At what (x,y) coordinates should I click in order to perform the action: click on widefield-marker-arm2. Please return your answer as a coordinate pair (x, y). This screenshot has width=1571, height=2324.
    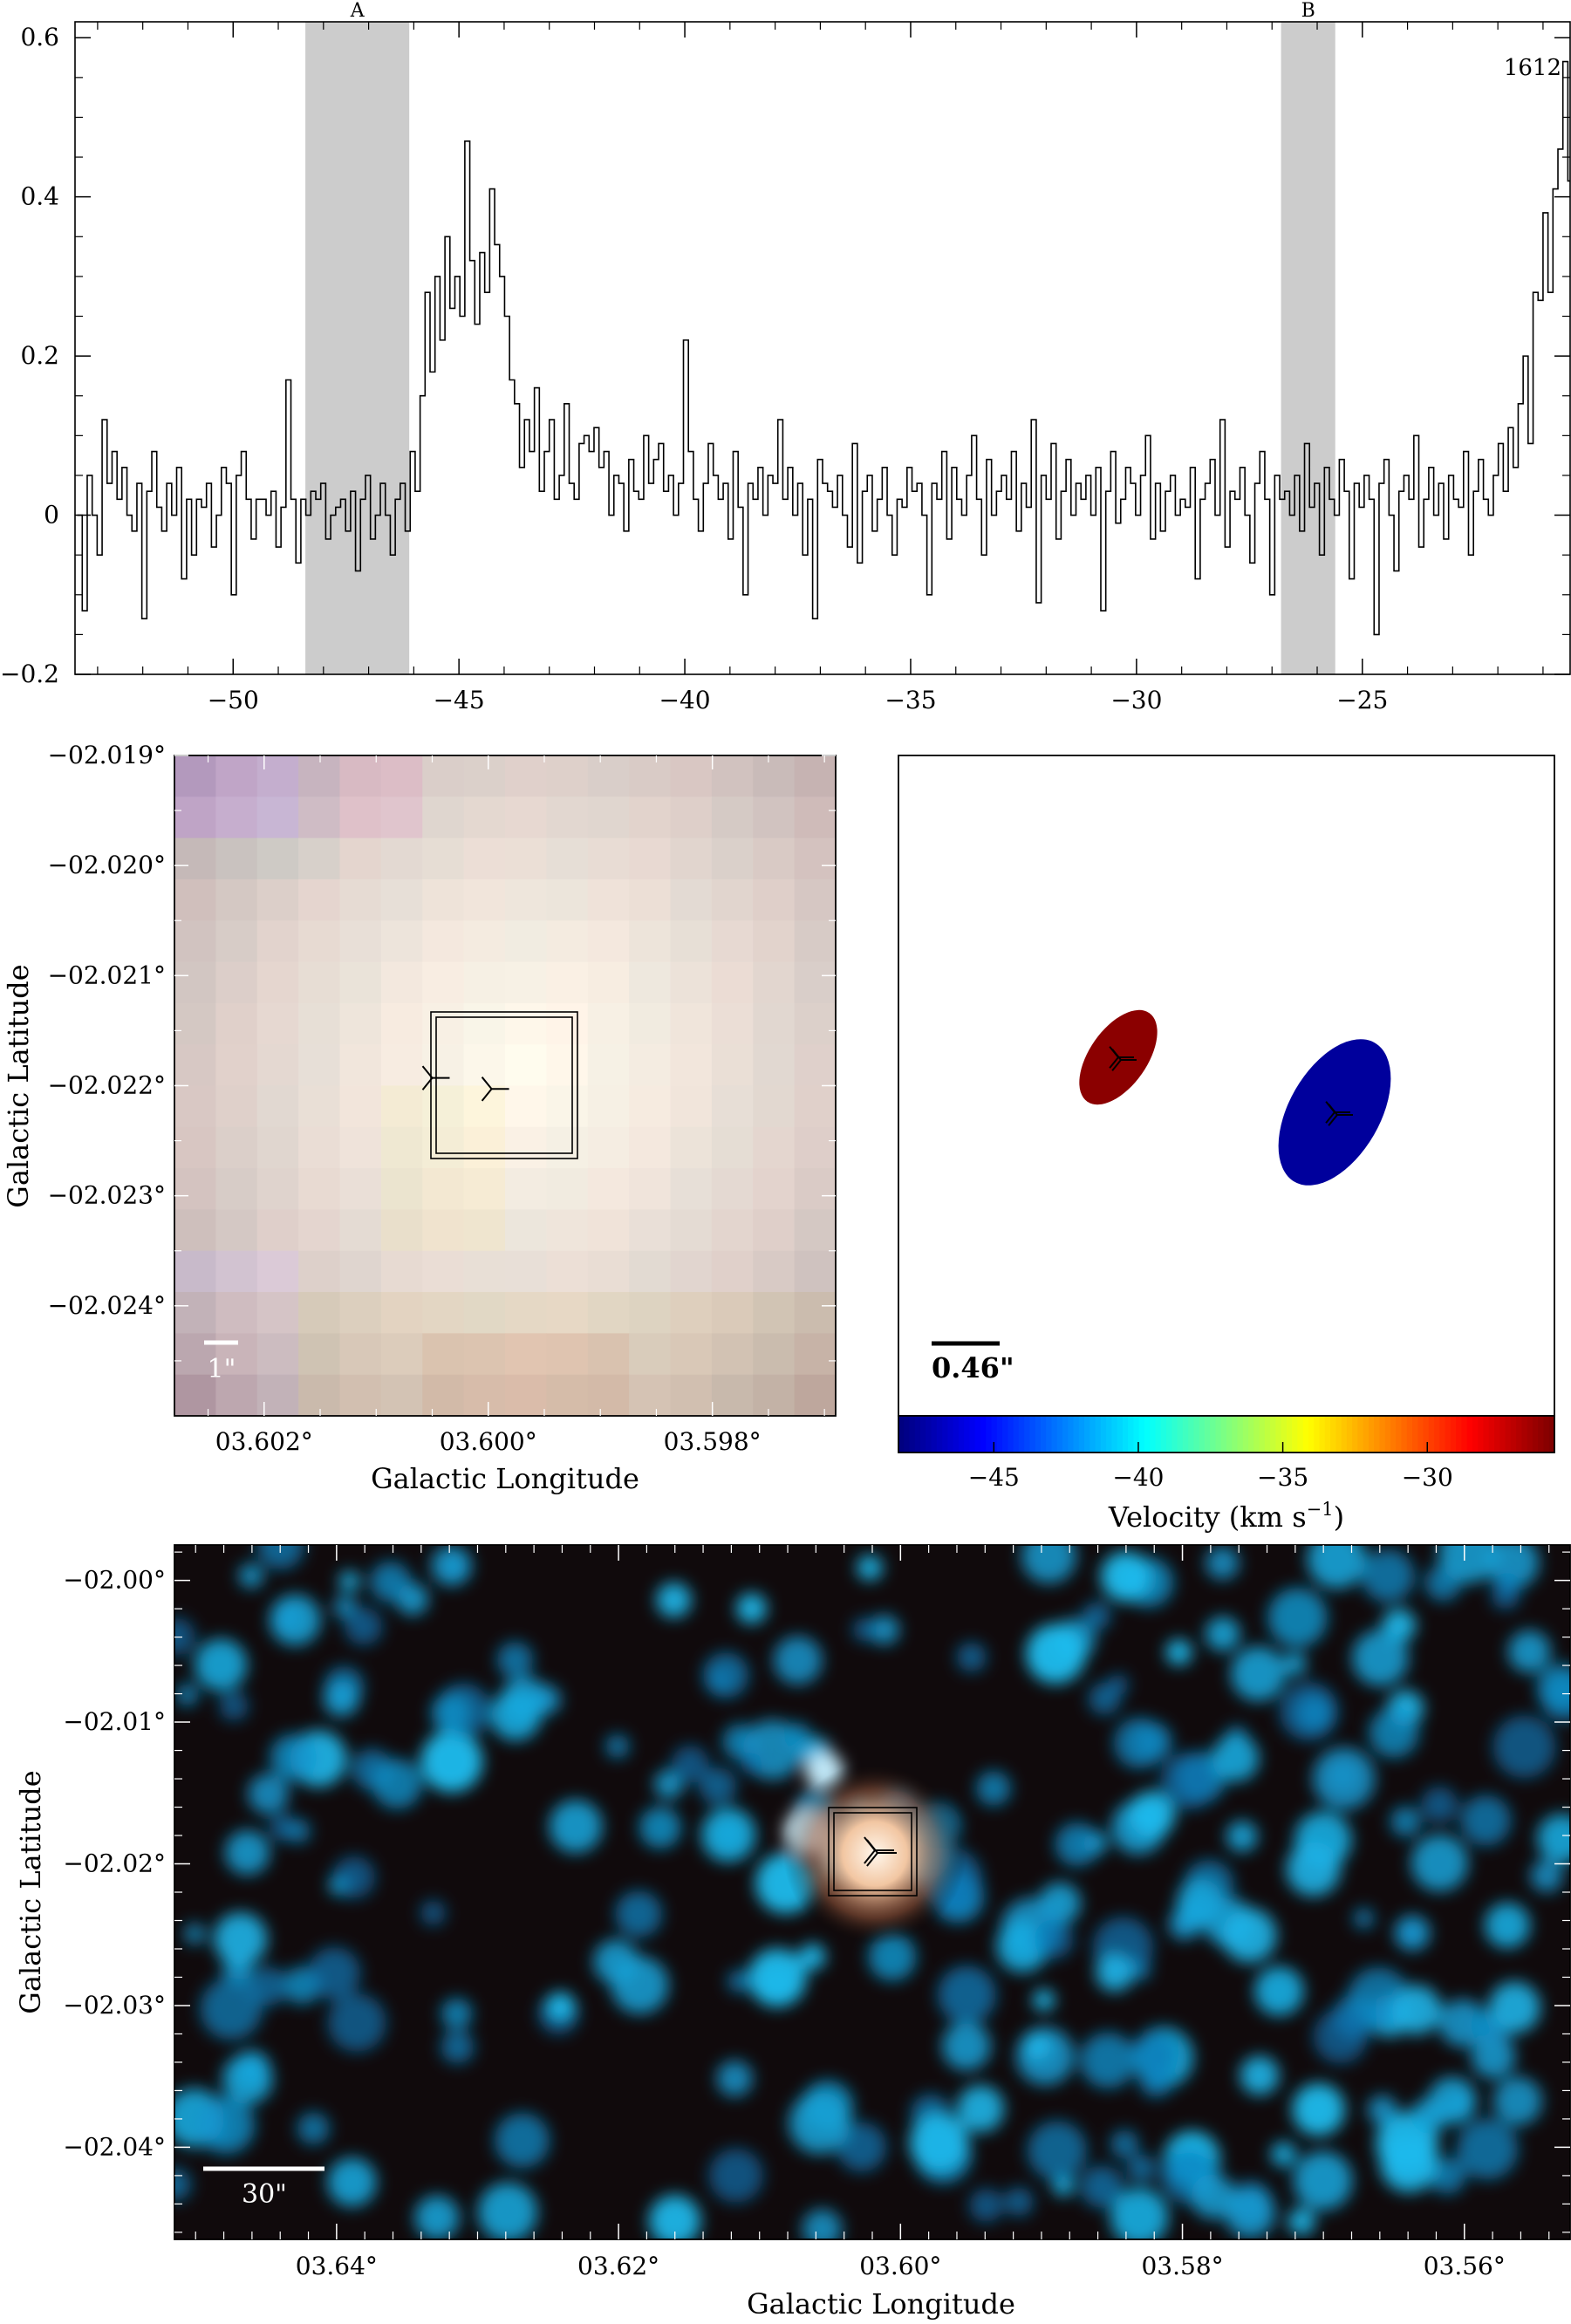
    Looking at the image, I should click on (872, 1860).